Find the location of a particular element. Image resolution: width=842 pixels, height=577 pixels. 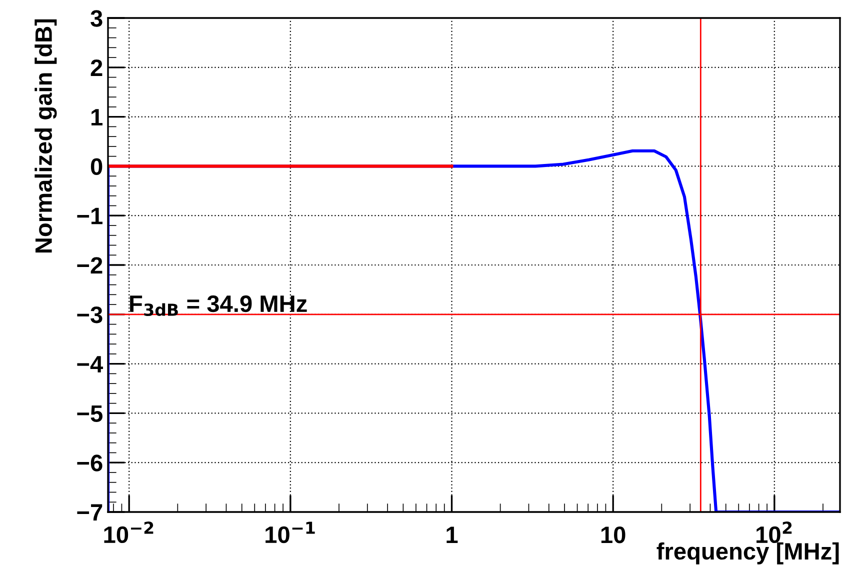

y-tick-label: −1 is located at coordinates (89, 216).